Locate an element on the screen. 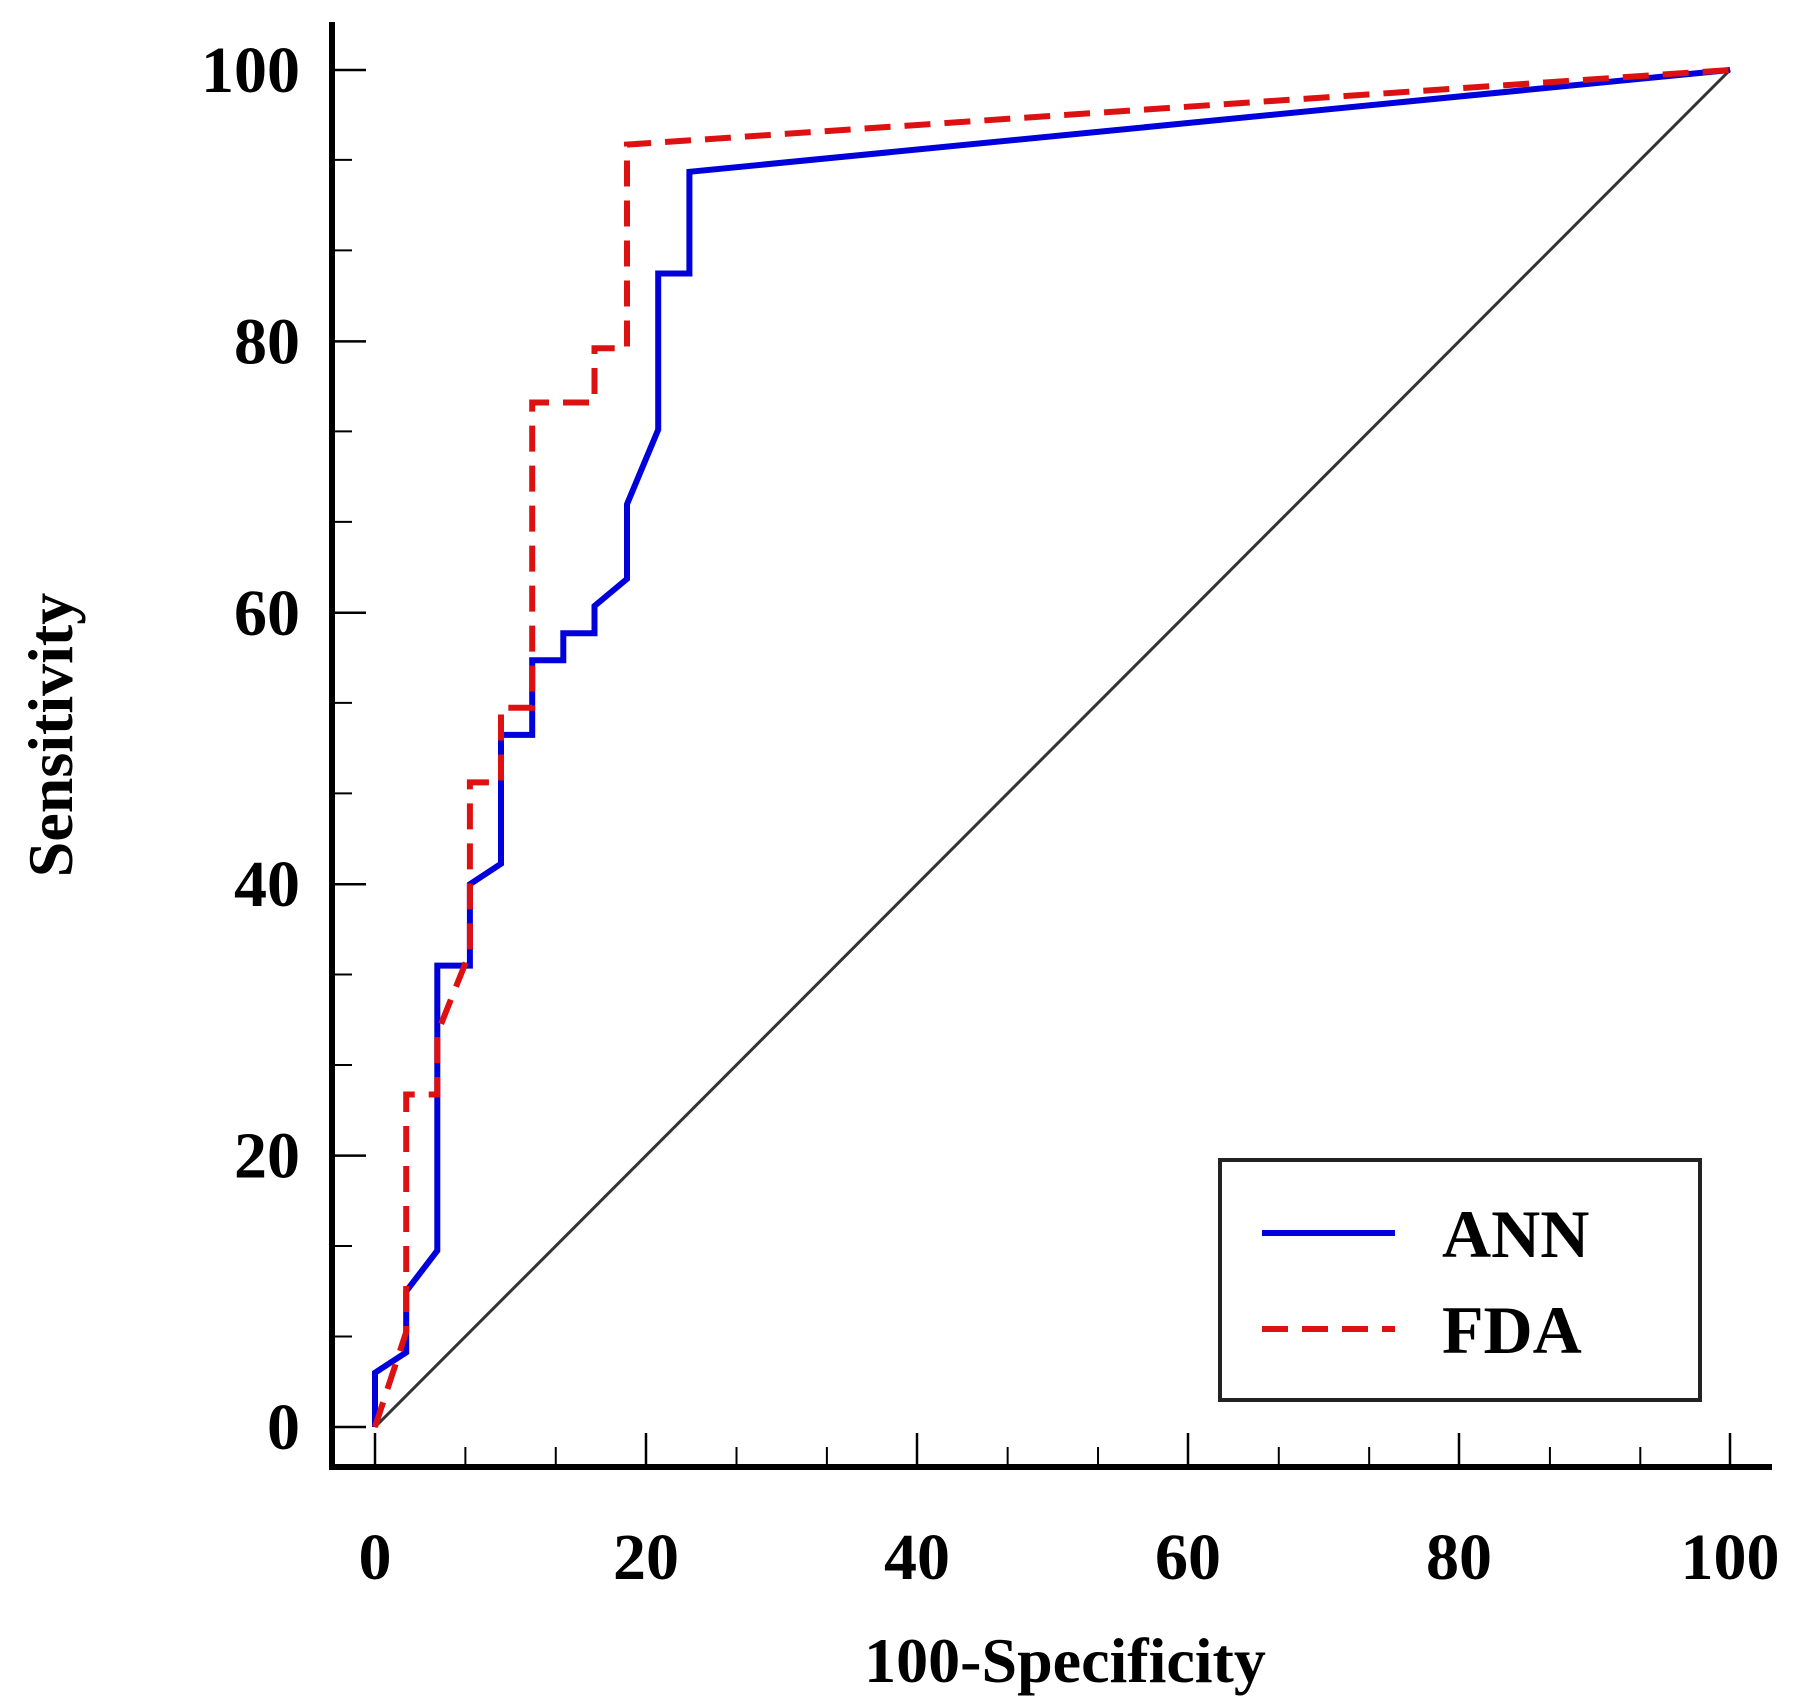 Image resolution: width=1798 pixels, height=1707 pixels. legend-box is located at coordinates (1460, 1280).